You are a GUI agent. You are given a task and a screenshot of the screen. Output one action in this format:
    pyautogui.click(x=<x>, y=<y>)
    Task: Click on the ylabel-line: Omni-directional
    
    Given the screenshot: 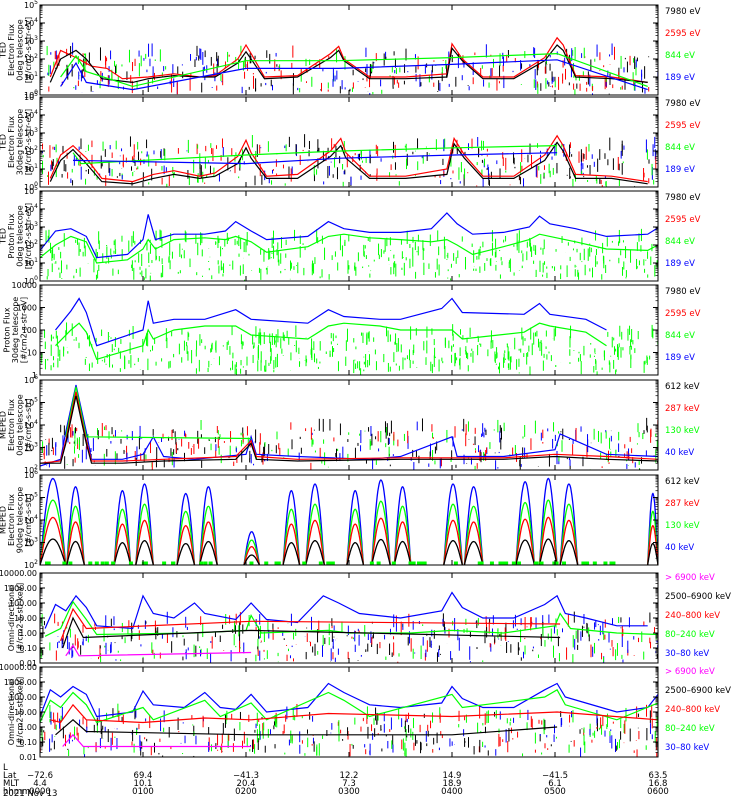 What is the action you would take?
    pyautogui.click(x=11, y=618)
    